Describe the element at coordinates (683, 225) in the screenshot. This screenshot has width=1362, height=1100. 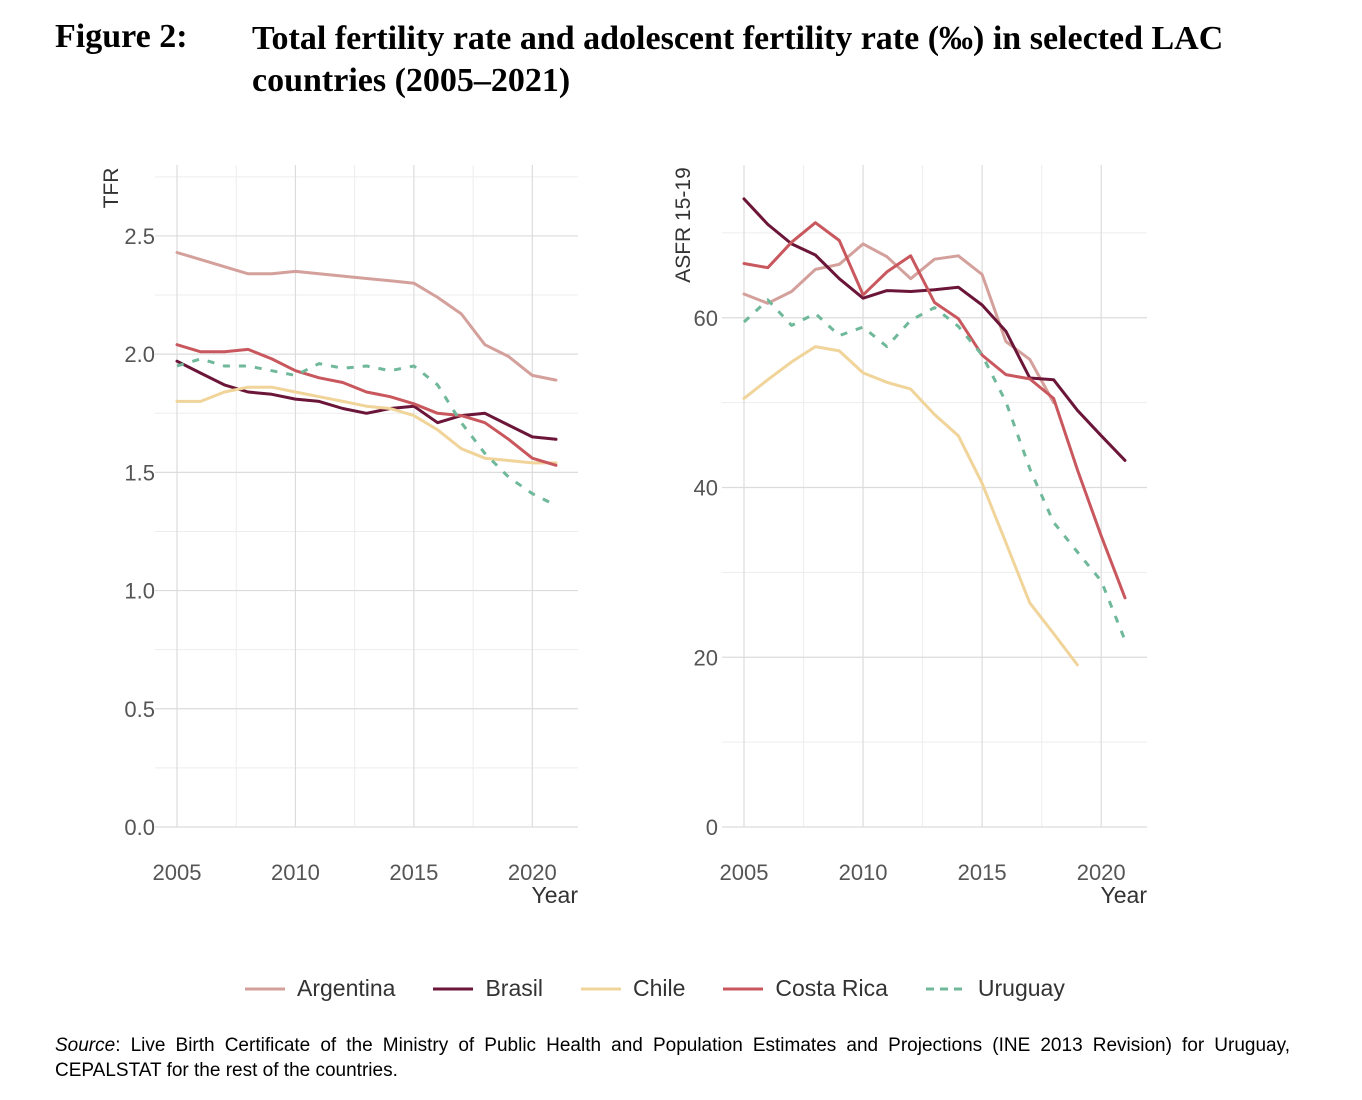
I see `y-axis-label: ASFR 15-19` at that location.